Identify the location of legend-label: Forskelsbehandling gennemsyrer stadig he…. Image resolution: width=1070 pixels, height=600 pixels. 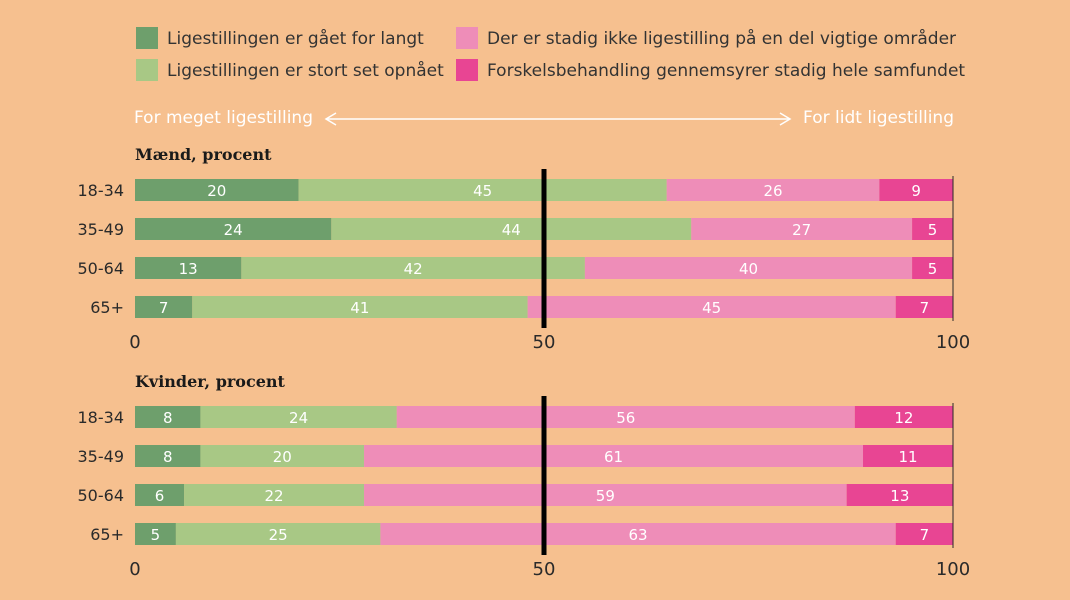
(726, 71).